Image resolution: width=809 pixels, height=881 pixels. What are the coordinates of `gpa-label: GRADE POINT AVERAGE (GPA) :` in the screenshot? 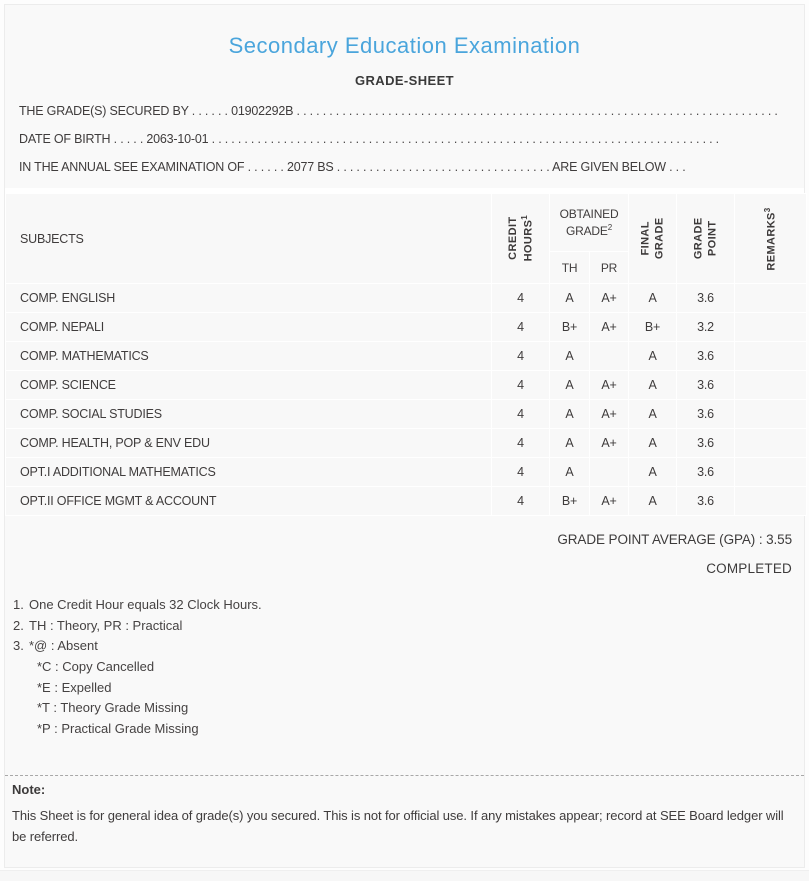 It's located at (660, 539).